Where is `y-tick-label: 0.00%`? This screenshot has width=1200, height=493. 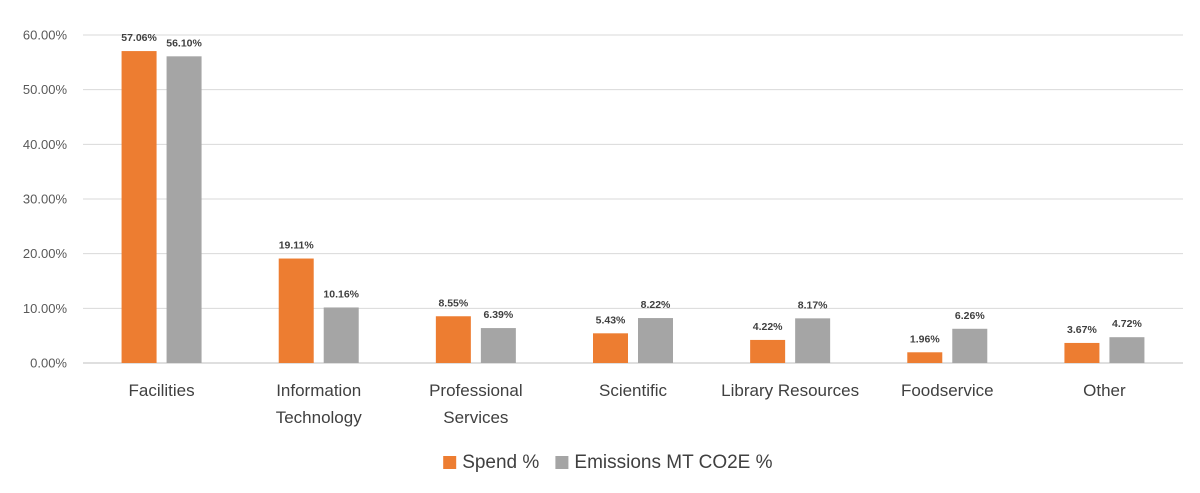
y-tick-label: 0.00% is located at coordinates (48, 363).